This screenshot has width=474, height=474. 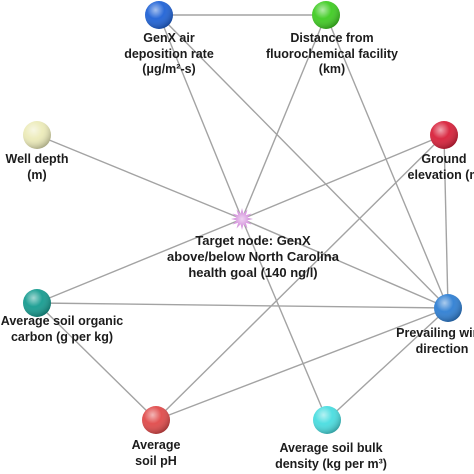 I want to click on node-distance-shading, so click(x=326, y=15).